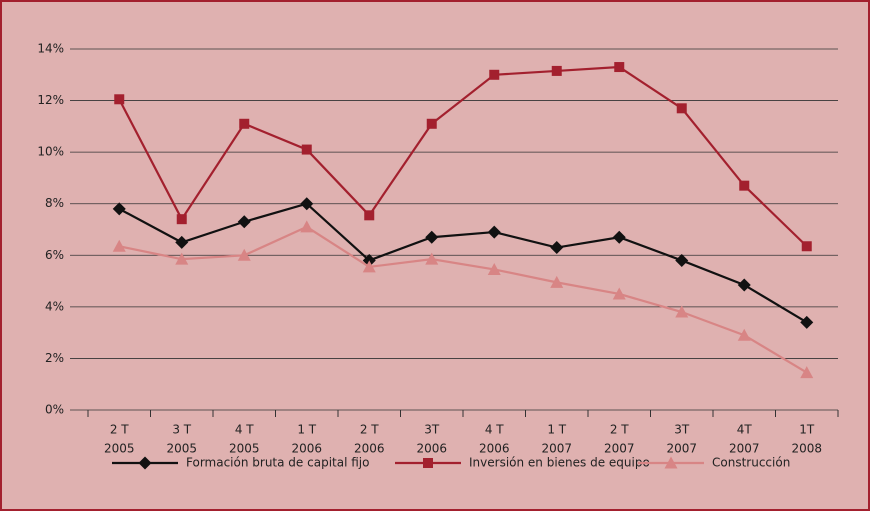  Describe the element at coordinates (807, 430) in the screenshot. I see `x-tick-label: 1T` at that location.